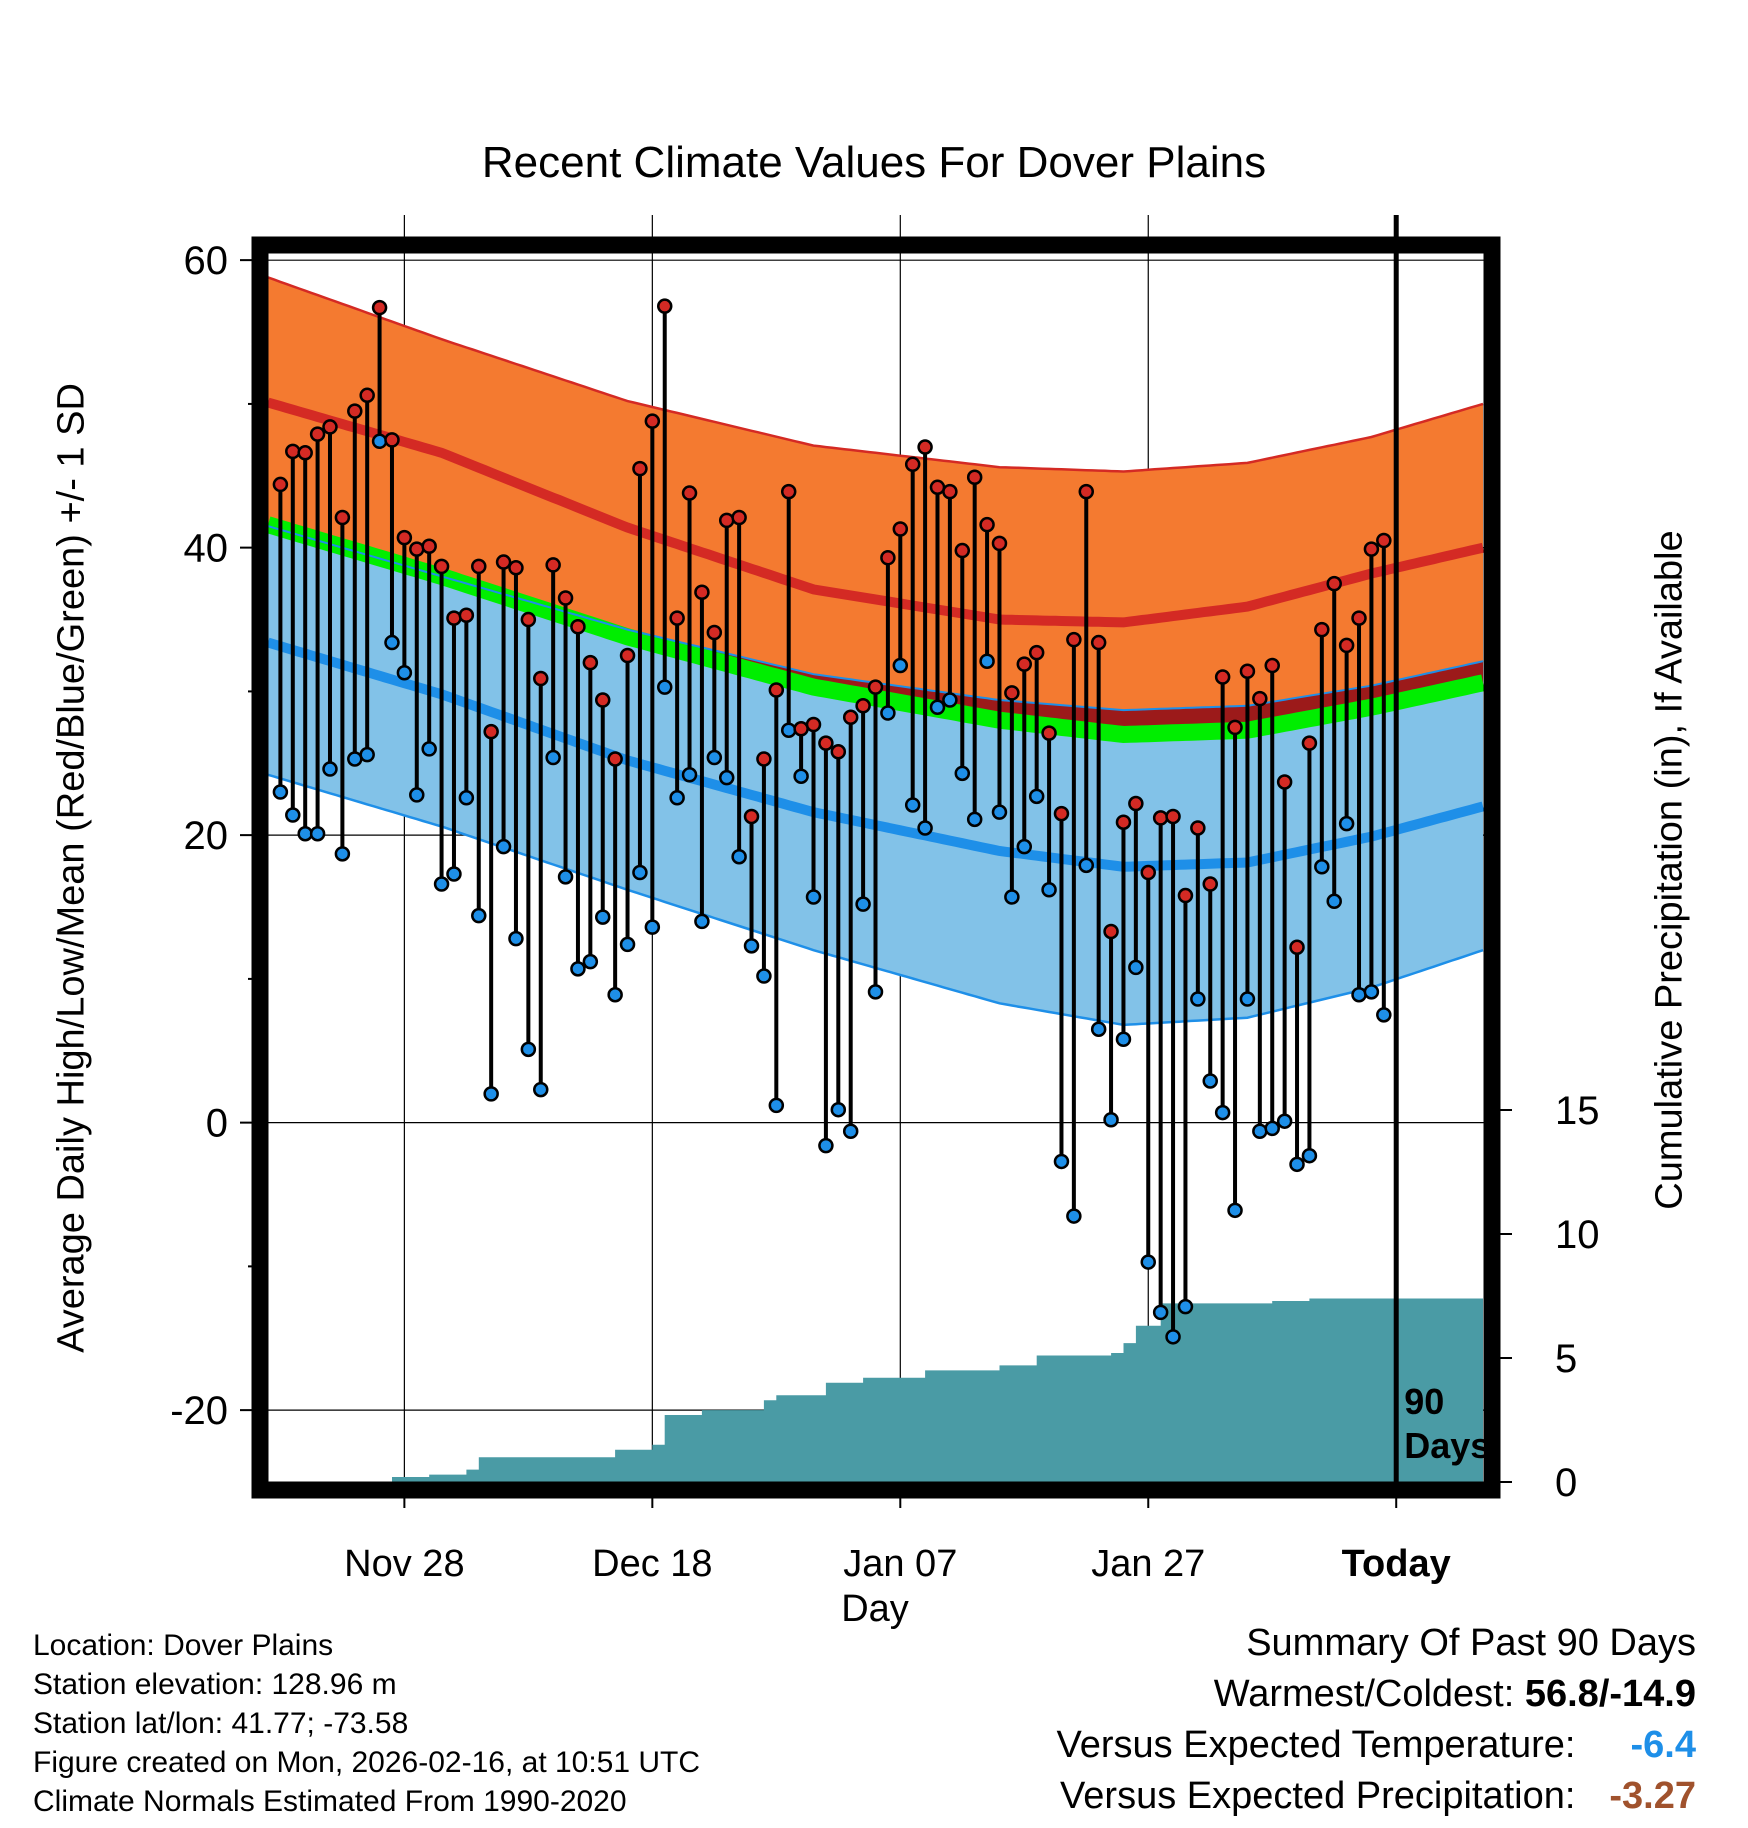 This screenshot has width=1748, height=1828. Describe the element at coordinates (875, 374) in the screenshot. I see `high-plus-sd-line` at that location.